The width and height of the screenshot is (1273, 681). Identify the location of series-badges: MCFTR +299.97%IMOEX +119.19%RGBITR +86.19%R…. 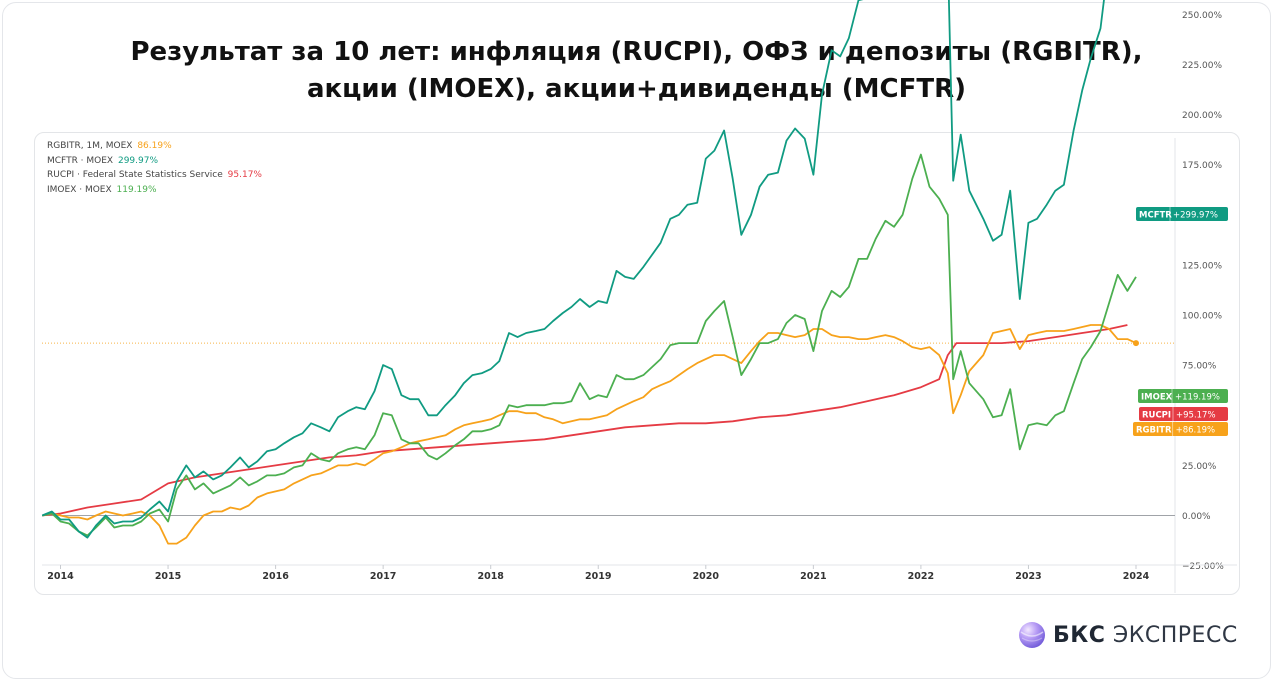
(1180, 321).